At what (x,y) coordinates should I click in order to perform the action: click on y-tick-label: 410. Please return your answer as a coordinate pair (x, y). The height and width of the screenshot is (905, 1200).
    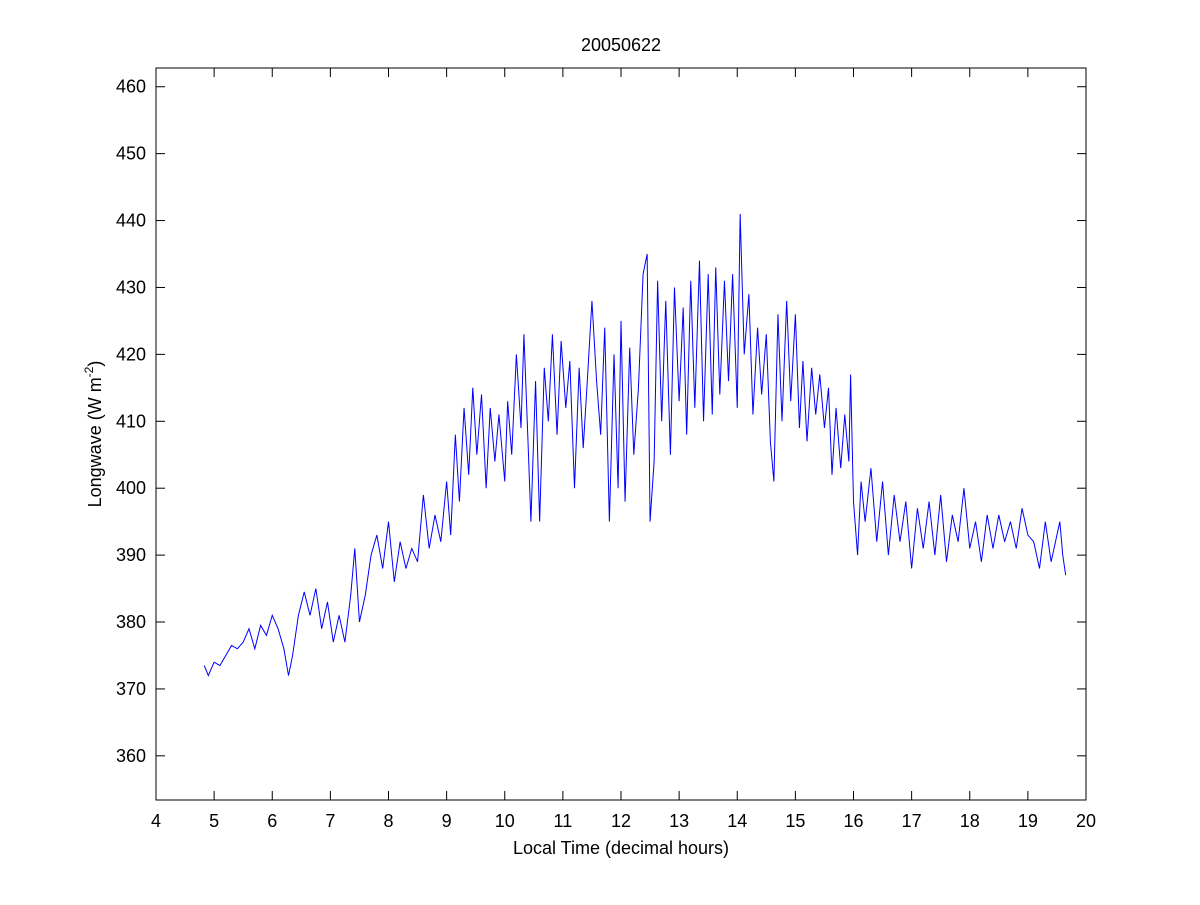
    Looking at the image, I should click on (131, 421).